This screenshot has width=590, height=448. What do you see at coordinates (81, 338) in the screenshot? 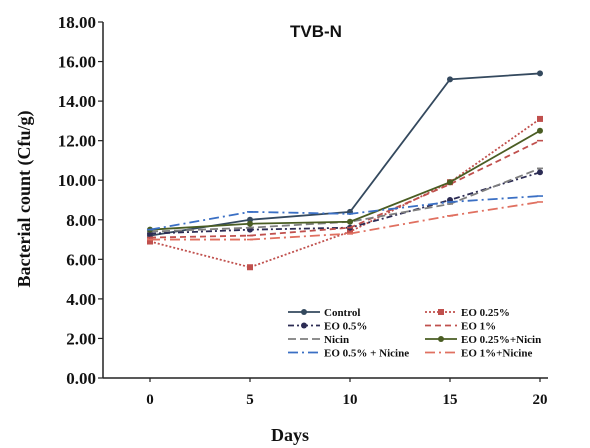
I see `y-tick-label: 2.00` at bounding box center [81, 338].